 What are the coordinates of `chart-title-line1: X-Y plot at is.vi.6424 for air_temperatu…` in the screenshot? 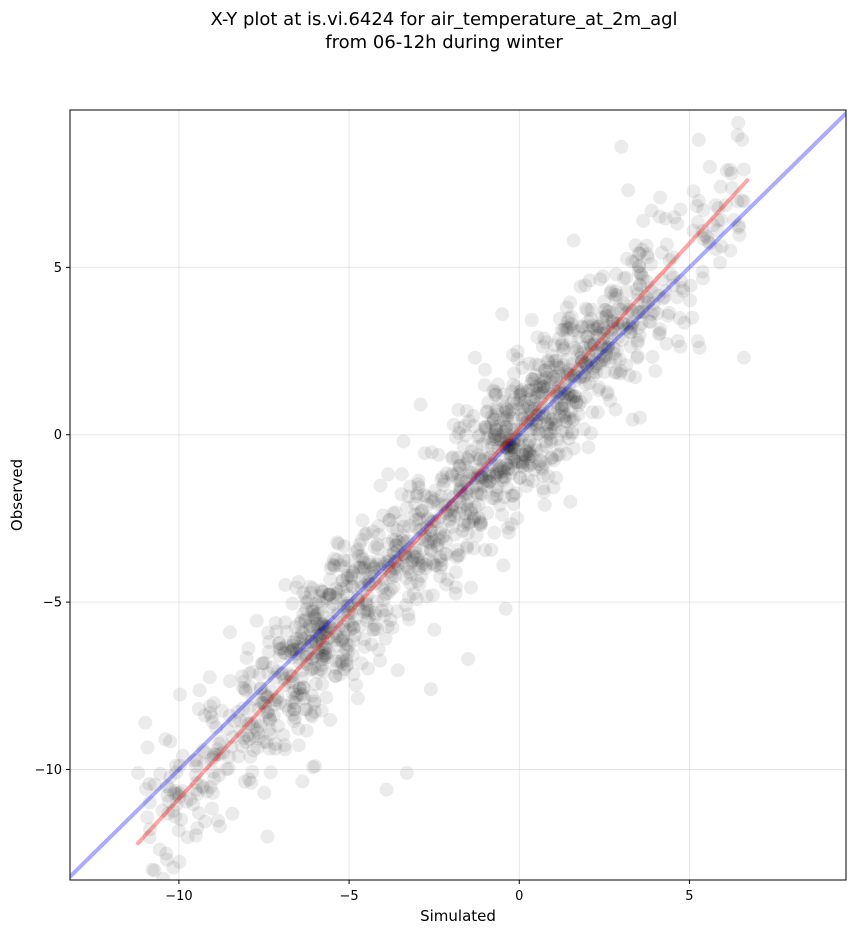 It's located at (443, 19).